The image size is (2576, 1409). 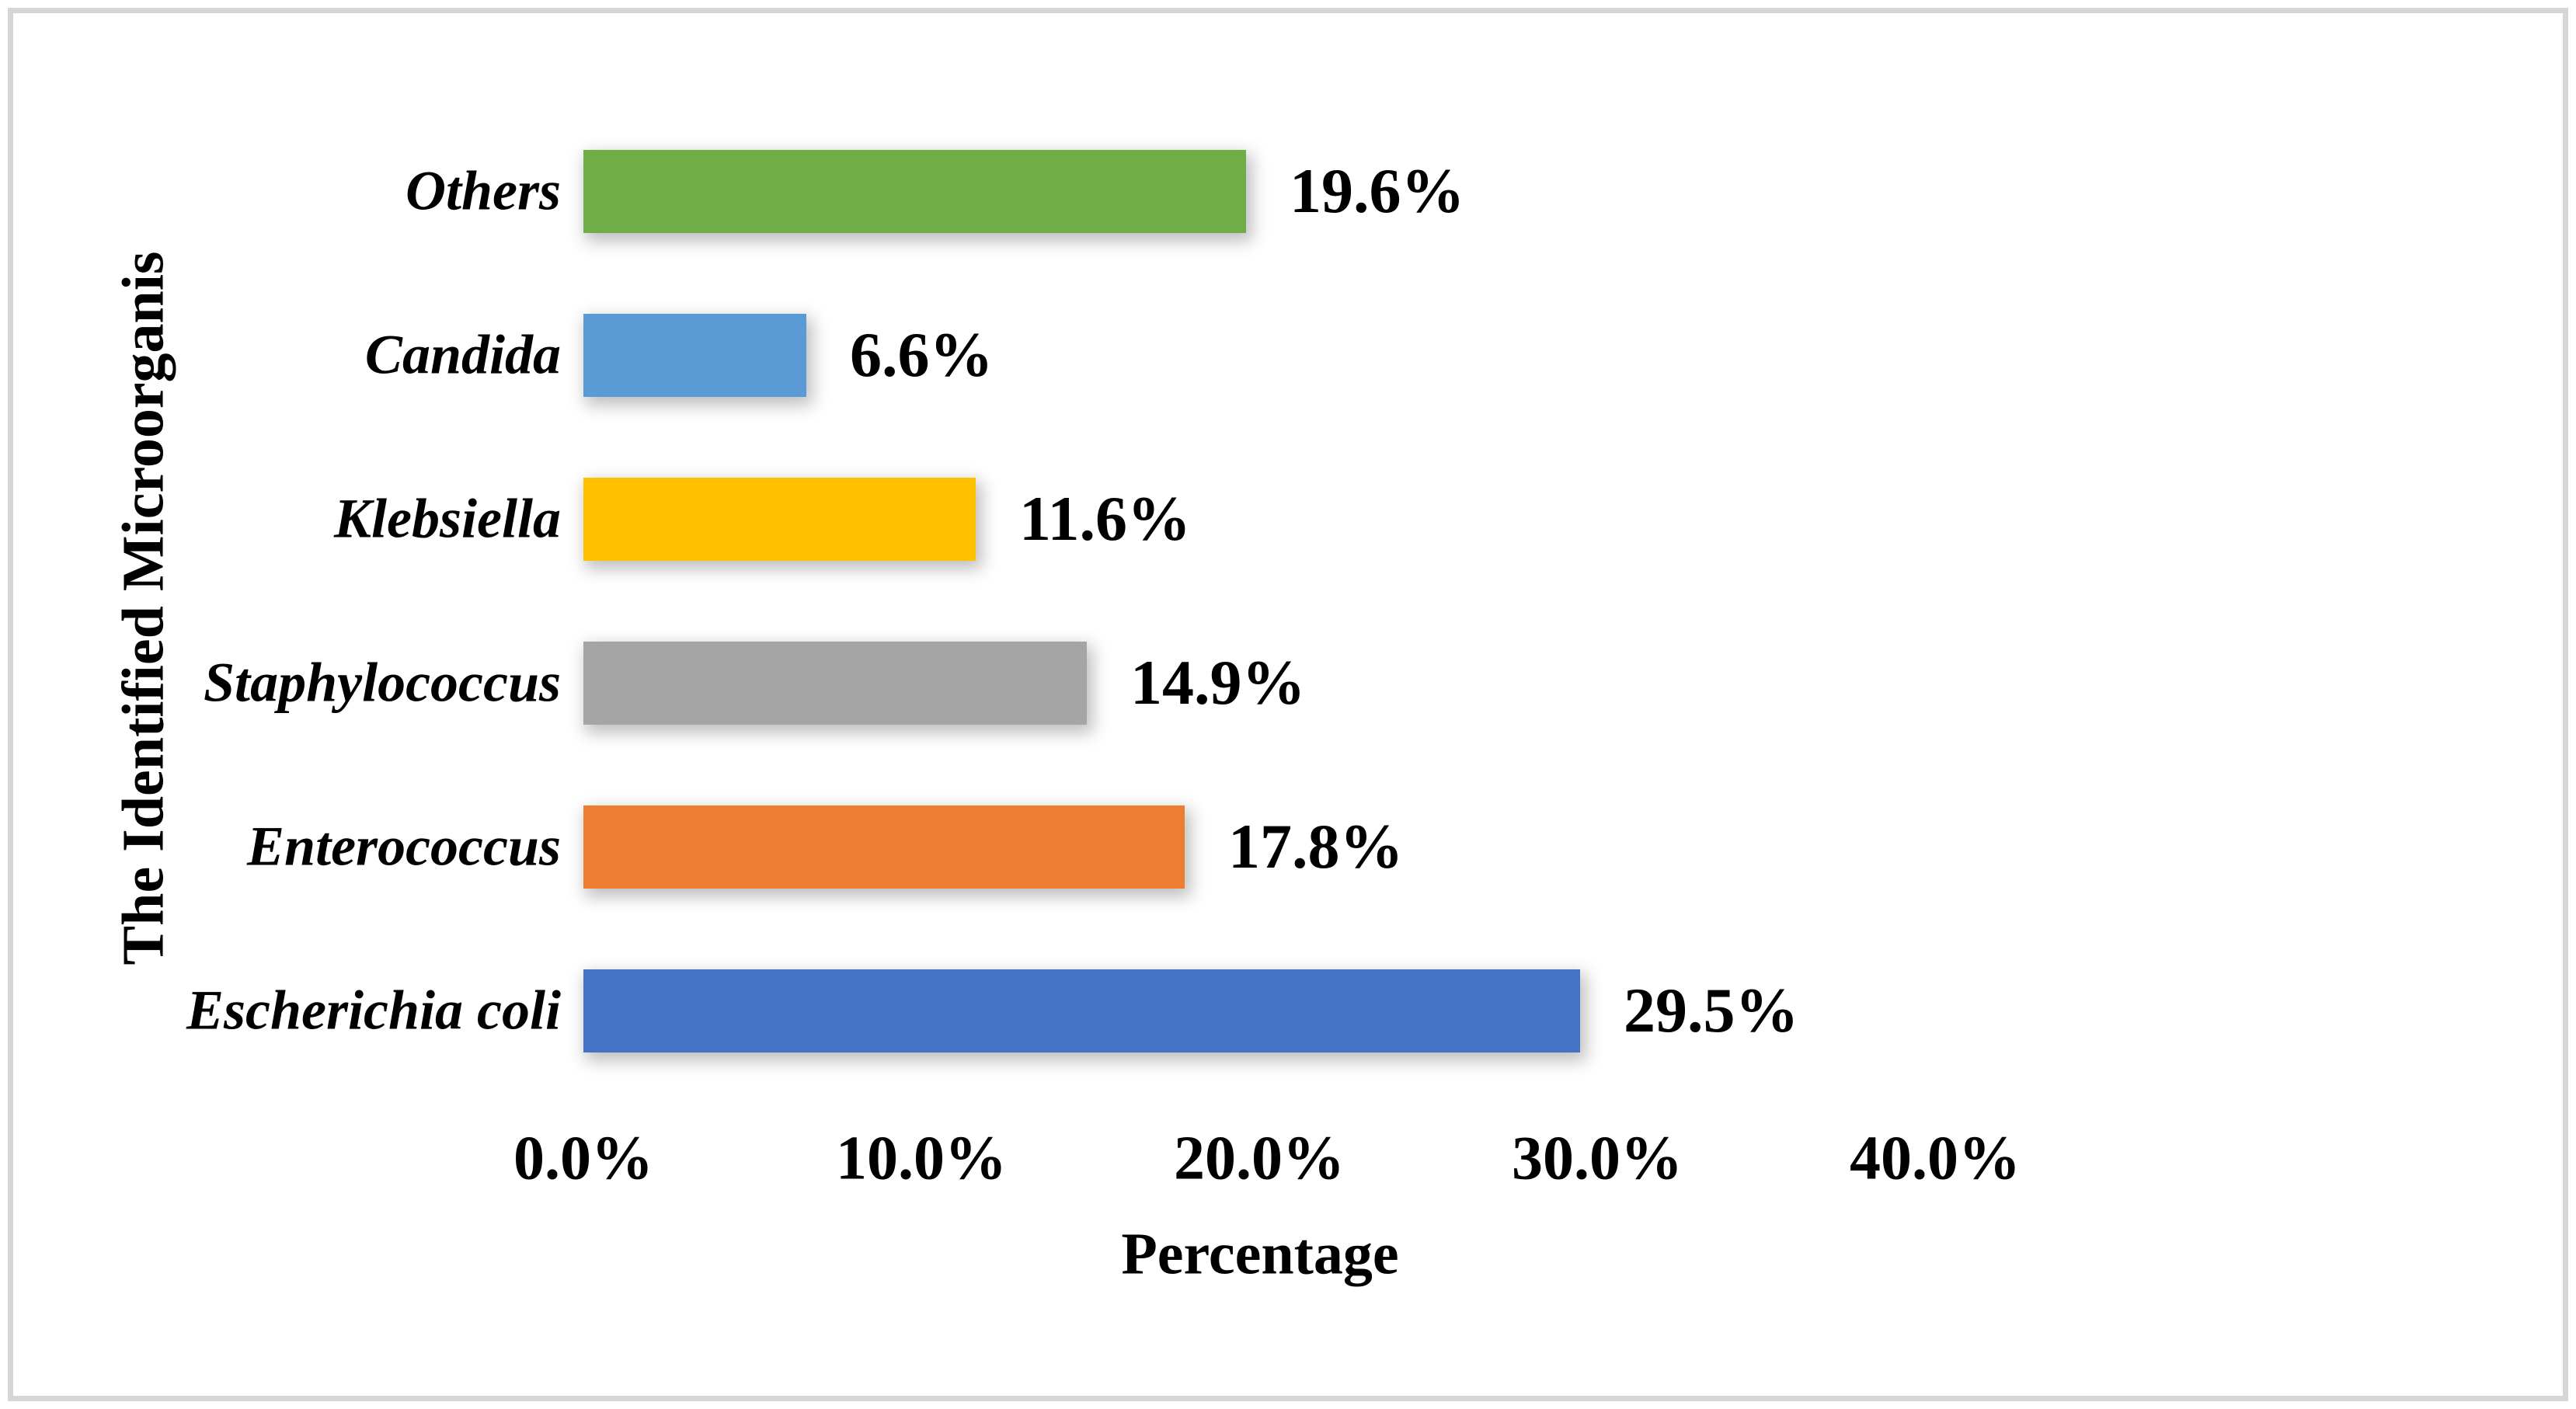 What do you see at coordinates (1105, 518) in the screenshot?
I see `value-label-klebsiella: 11.6%` at bounding box center [1105, 518].